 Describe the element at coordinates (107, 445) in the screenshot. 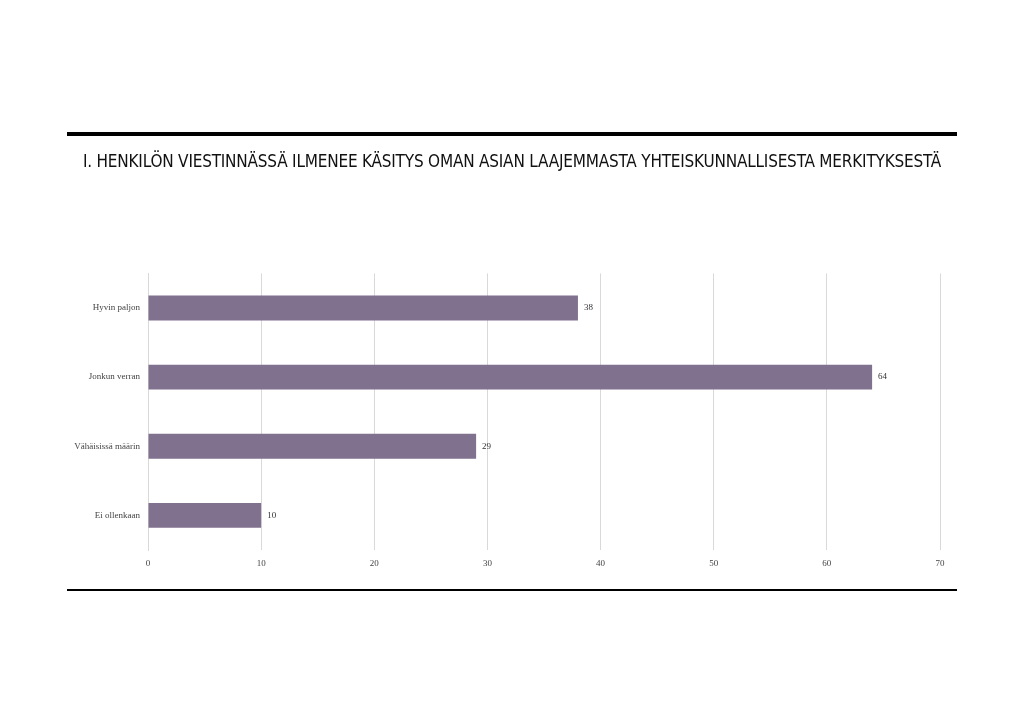

I see `y-tick-label: Vähäisissä määrin` at that location.